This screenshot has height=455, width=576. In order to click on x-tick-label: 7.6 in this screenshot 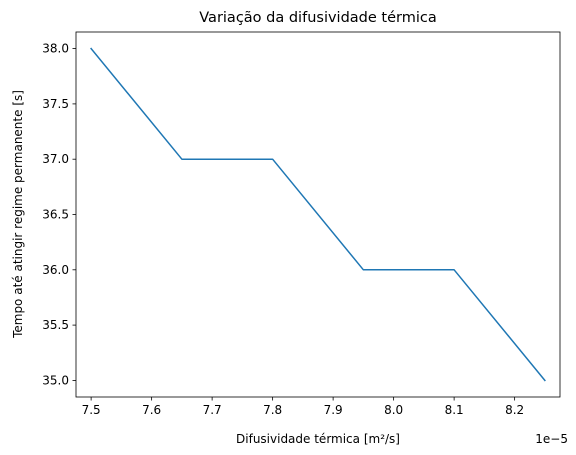, I will do `click(151, 410)`.